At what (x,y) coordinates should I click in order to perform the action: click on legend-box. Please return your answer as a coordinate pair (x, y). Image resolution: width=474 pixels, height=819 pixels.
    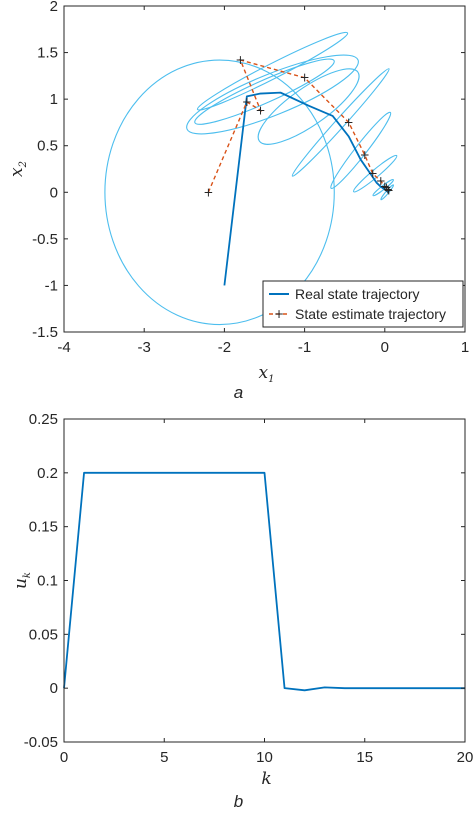
    Looking at the image, I should click on (363, 304).